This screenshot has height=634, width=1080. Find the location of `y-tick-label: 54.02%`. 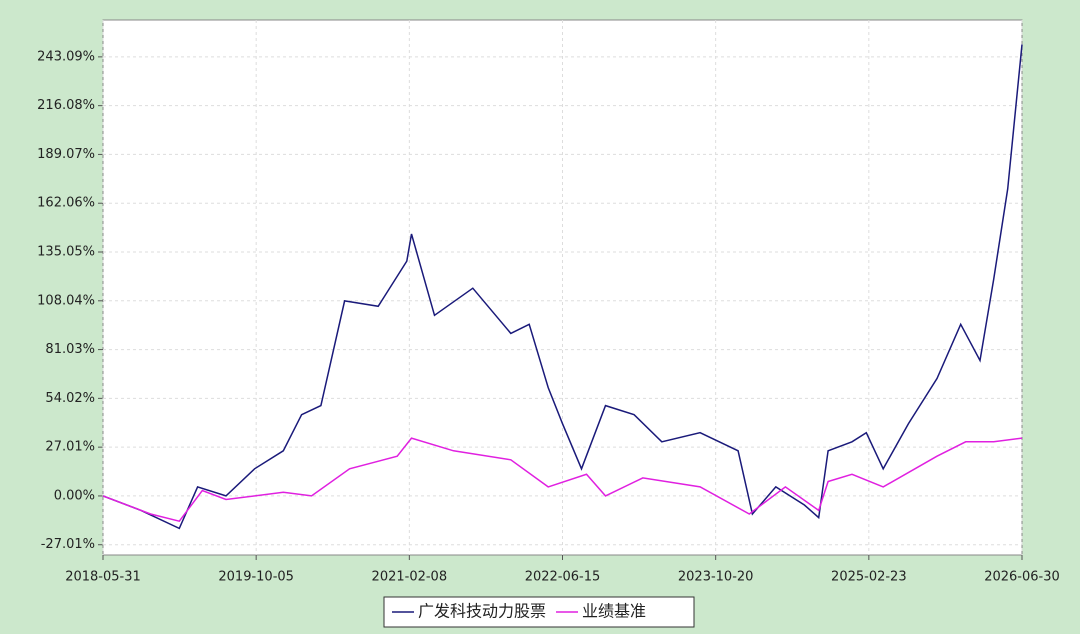

y-tick-label: 54.02% is located at coordinates (70, 398).